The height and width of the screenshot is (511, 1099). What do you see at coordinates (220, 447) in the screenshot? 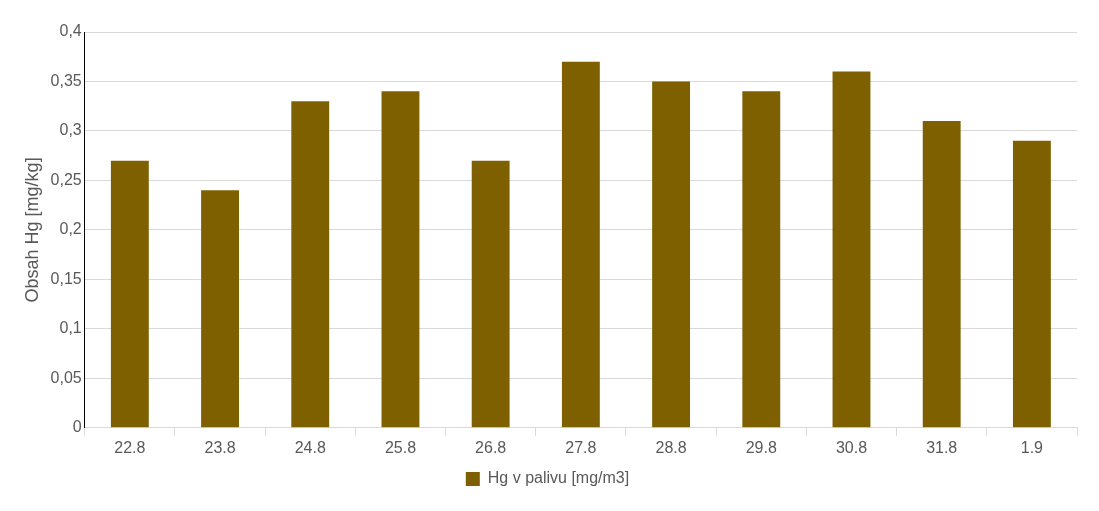
I see `x-tick-label: 23.8` at bounding box center [220, 447].